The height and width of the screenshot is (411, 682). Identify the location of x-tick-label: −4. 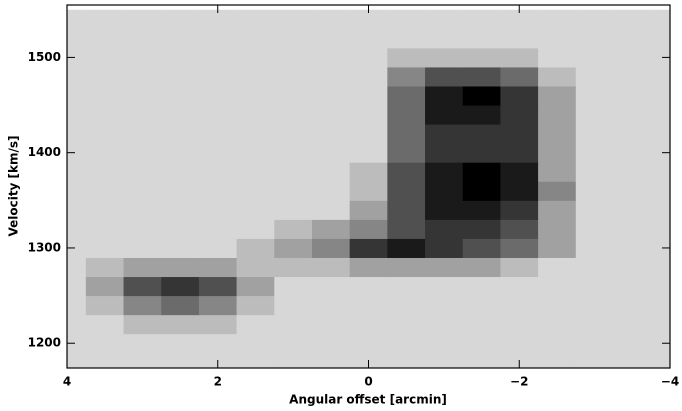
(670, 382).